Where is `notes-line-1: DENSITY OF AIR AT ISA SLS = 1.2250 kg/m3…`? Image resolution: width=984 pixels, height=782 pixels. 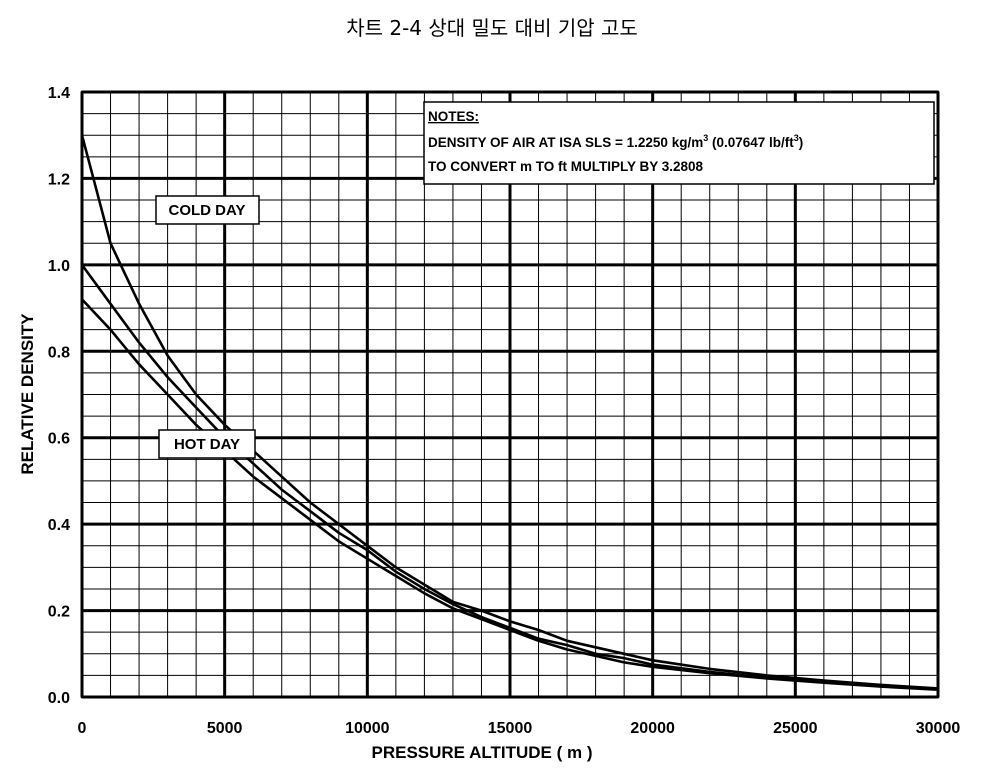 notes-line-1: DENSITY OF AIR AT ISA SLS = 1.2250 kg/m3… is located at coordinates (615, 141).